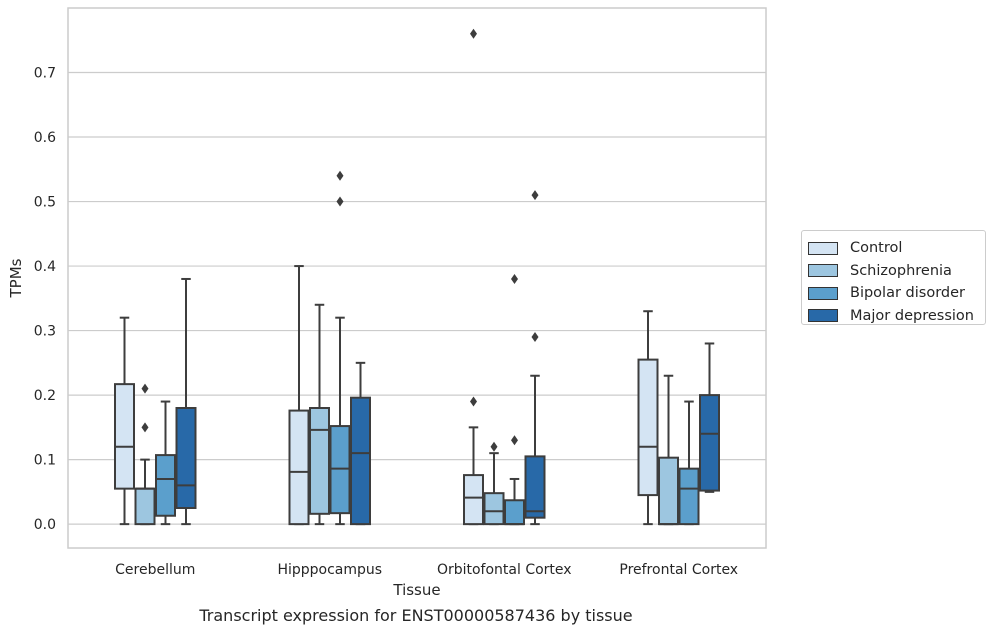 This screenshot has width=997, height=634. Describe the element at coordinates (329, 570) in the screenshot. I see `x-tick-label-hipppocampus: Hipppocampus` at that location.